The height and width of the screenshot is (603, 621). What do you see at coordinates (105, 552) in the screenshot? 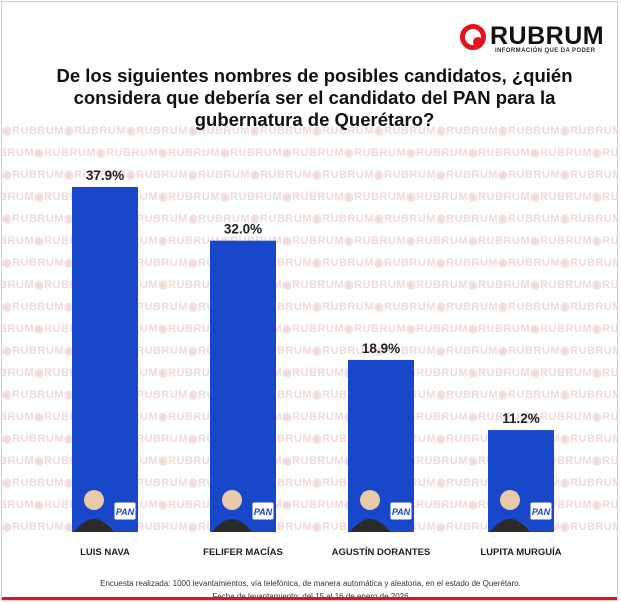
I see `category-label: LUIS NAVA` at bounding box center [105, 552].